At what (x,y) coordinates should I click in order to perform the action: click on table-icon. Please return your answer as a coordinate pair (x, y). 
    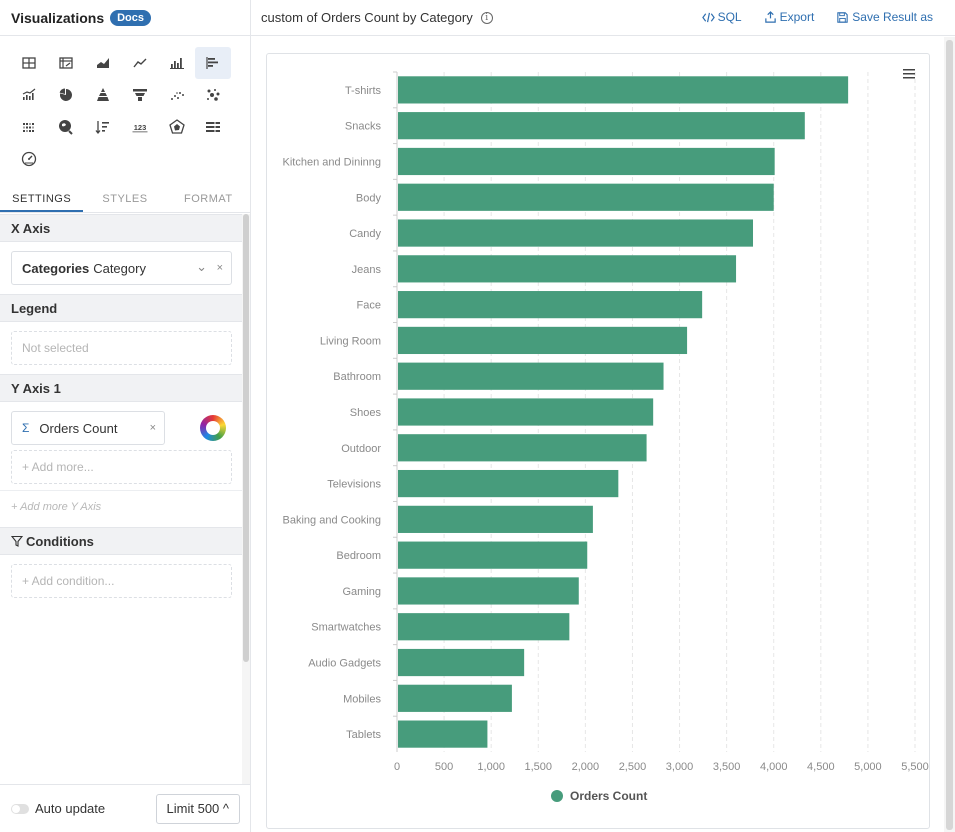
    Looking at the image, I should click on (29, 63).